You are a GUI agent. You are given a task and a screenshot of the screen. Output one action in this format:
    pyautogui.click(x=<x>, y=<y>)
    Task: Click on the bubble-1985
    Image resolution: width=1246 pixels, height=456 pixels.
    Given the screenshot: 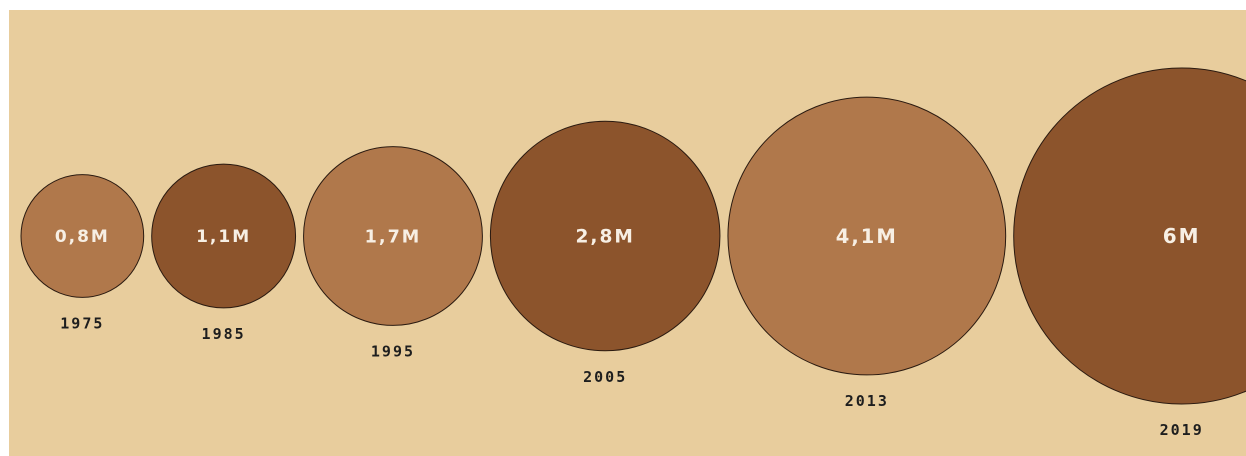 What is the action you would take?
    pyautogui.click(x=224, y=236)
    